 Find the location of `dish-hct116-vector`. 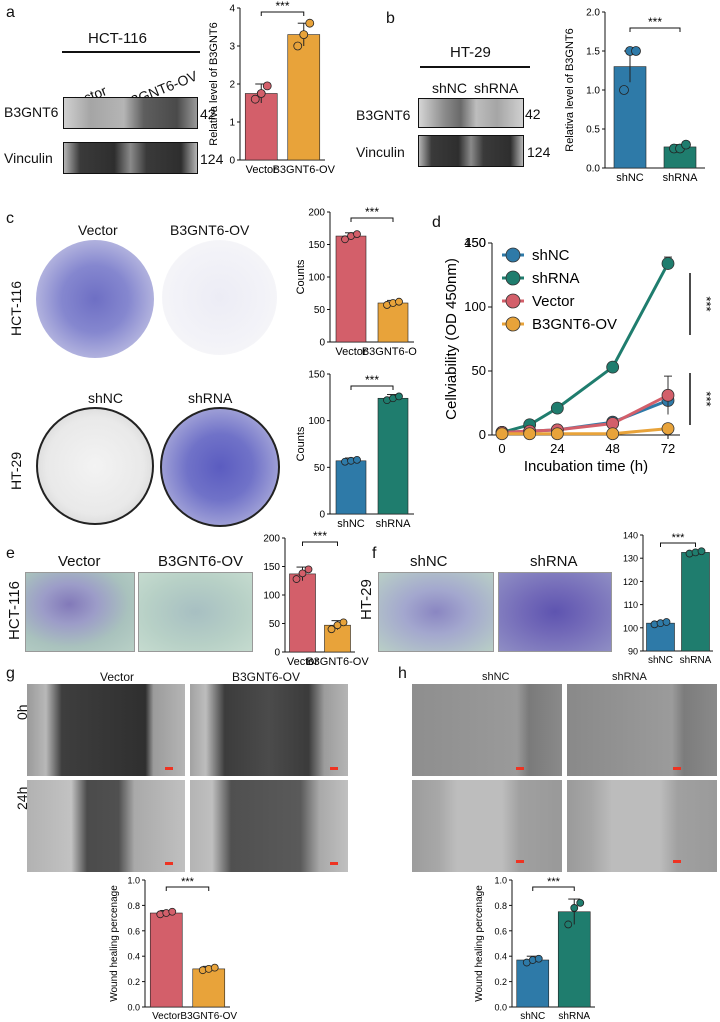

dish-hct116-vector is located at coordinates (95, 299).